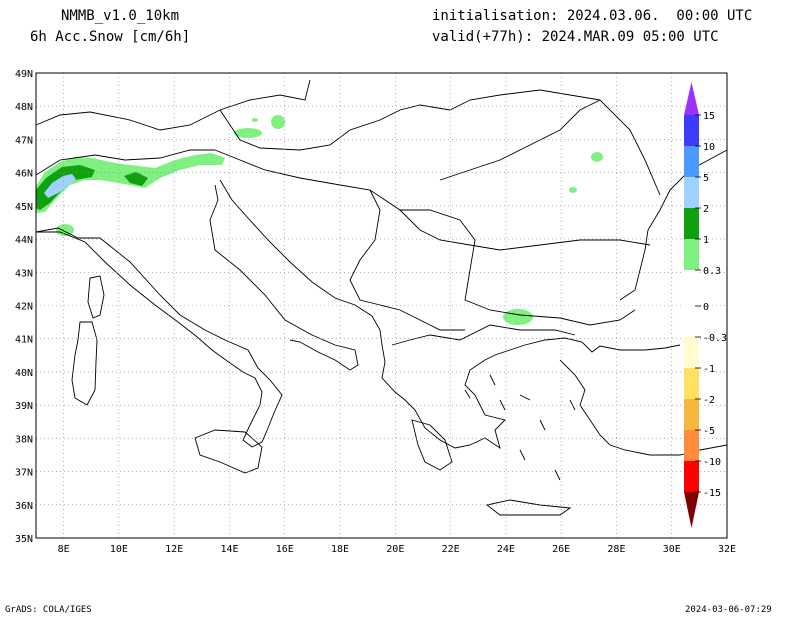 This screenshot has width=800, height=618. I want to click on border-north, so click(173, 105).